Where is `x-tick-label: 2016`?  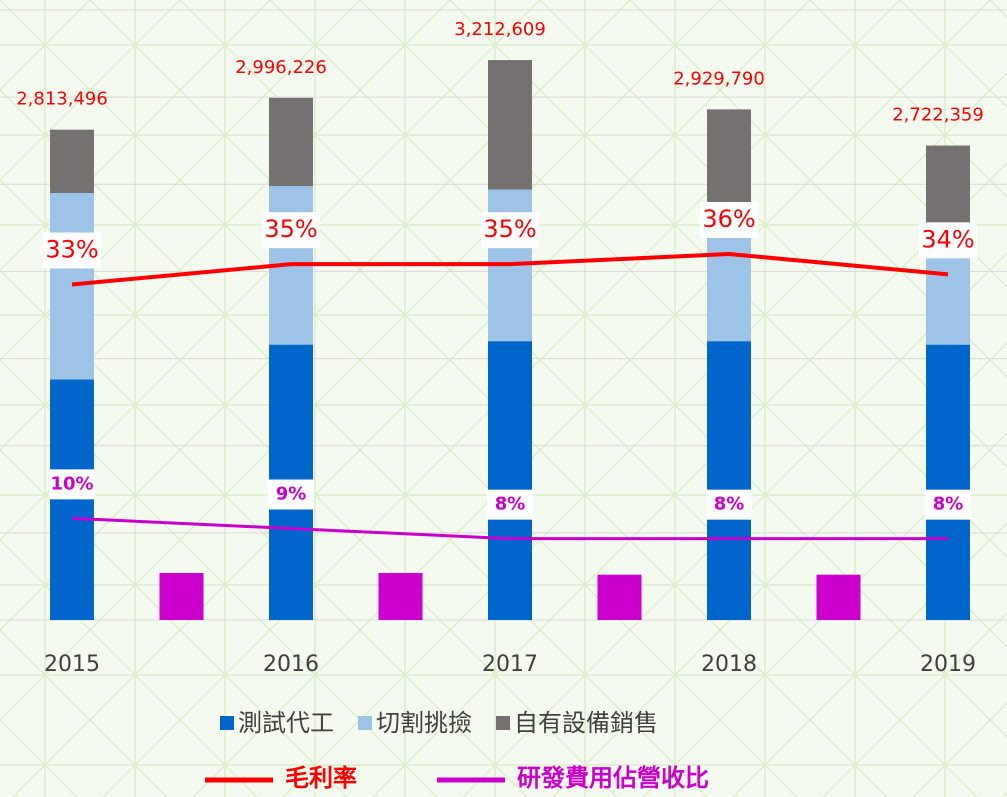
x-tick-label: 2016 is located at coordinates (291, 664).